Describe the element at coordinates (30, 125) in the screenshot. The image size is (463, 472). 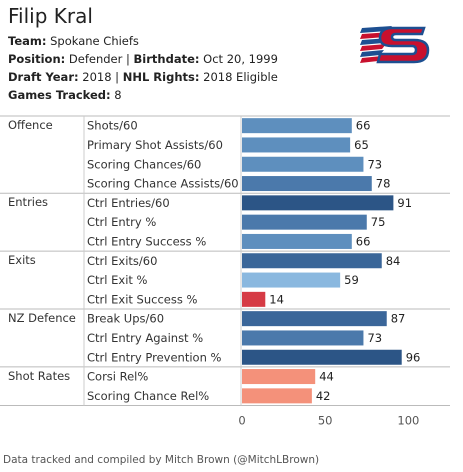
I see `group-label: Offence` at that location.